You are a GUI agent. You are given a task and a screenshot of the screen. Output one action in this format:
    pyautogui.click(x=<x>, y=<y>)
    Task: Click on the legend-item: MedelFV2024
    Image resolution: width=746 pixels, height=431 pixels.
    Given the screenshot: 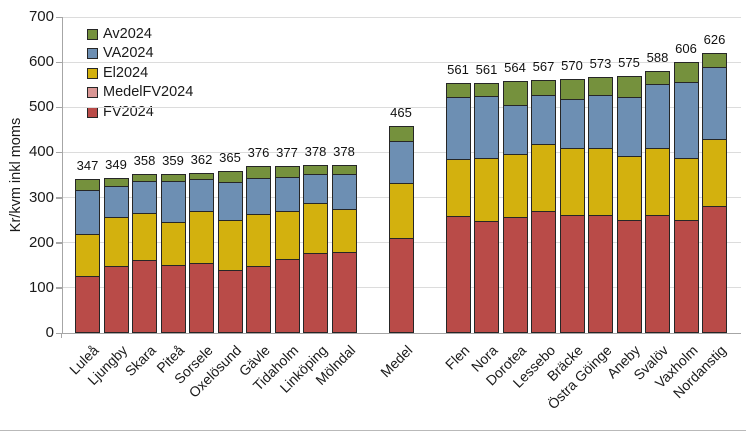 What is the action you would take?
    pyautogui.click(x=140, y=93)
    